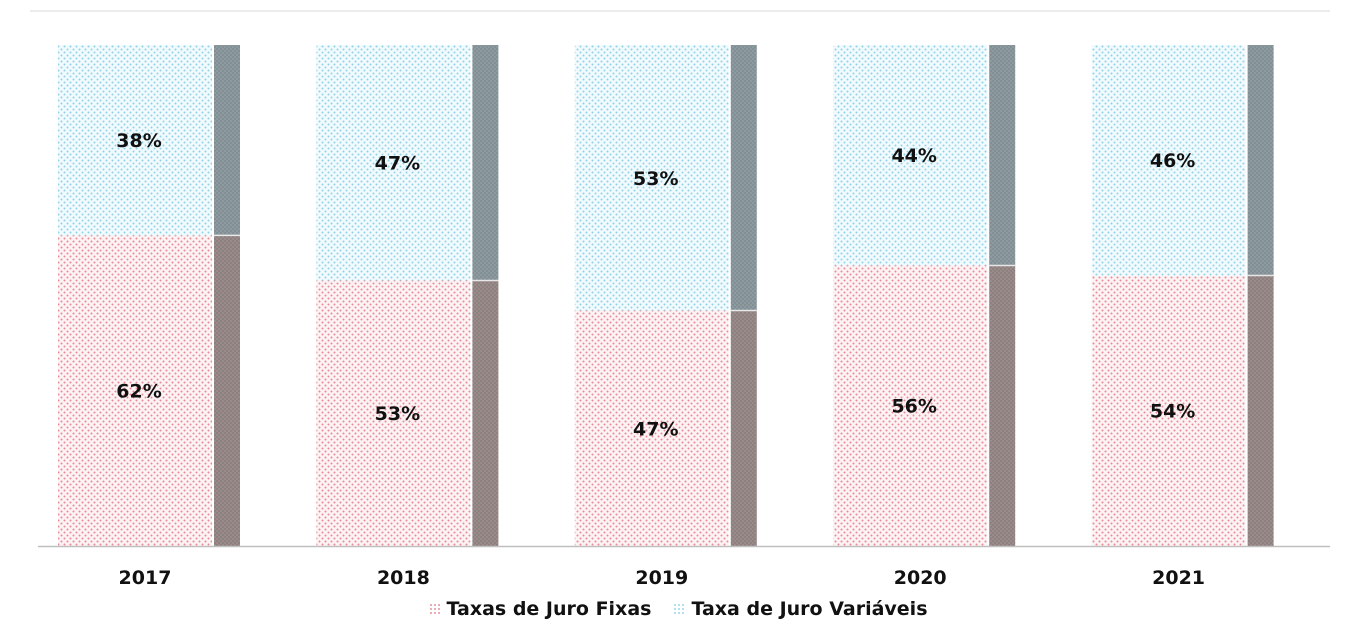 Image resolution: width=1356 pixels, height=627 pixels. What do you see at coordinates (1002, 405) in the screenshot?
I see `bar-shade-2020-fixed` at bounding box center [1002, 405].